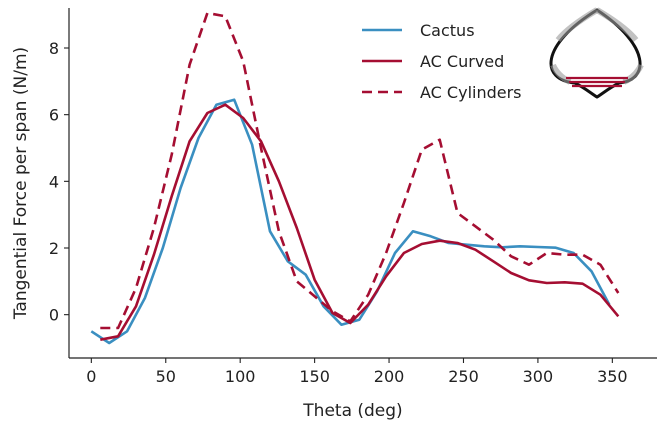 The height and width of the screenshot is (425, 657). I want to click on y-axis-label: Tangential Force per span (N/m), so click(21, 183).